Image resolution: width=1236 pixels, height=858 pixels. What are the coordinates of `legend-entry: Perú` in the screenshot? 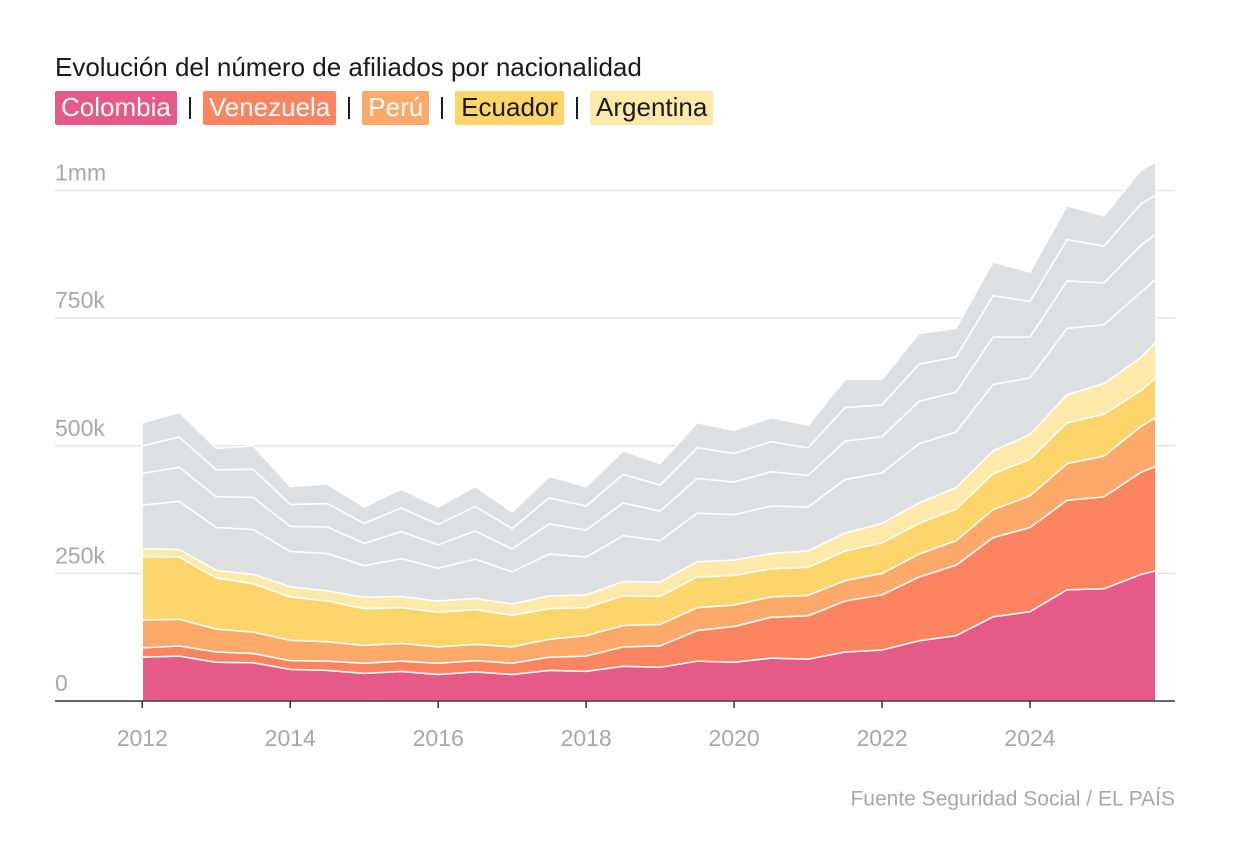 It's located at (396, 108).